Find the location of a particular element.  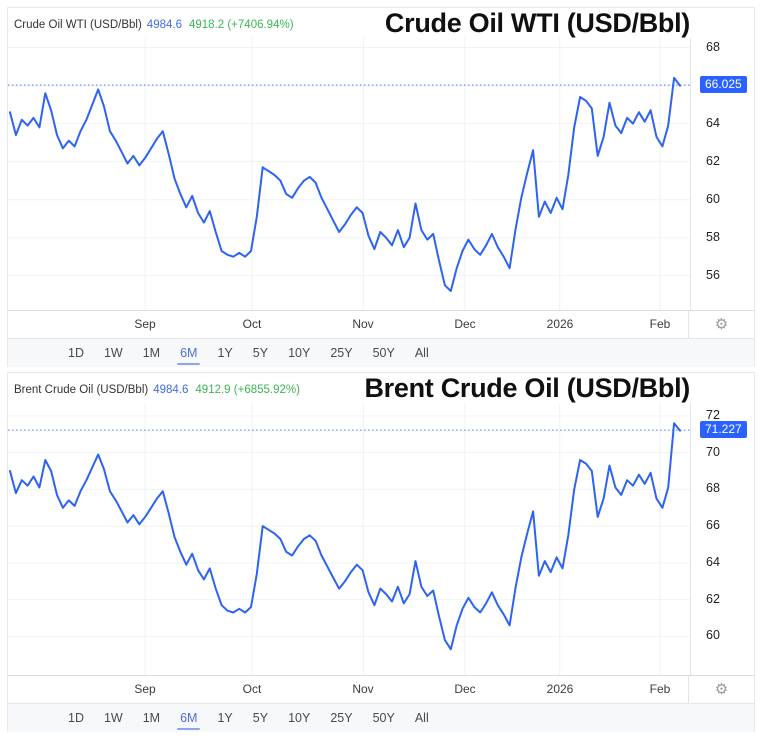

y-axis-label: 56 is located at coordinates (713, 274).